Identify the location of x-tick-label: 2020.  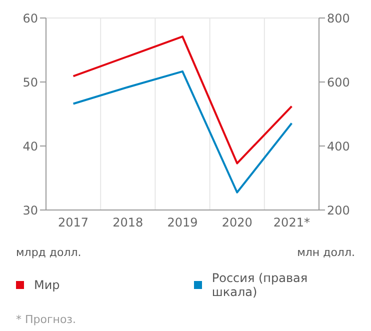
(237, 223).